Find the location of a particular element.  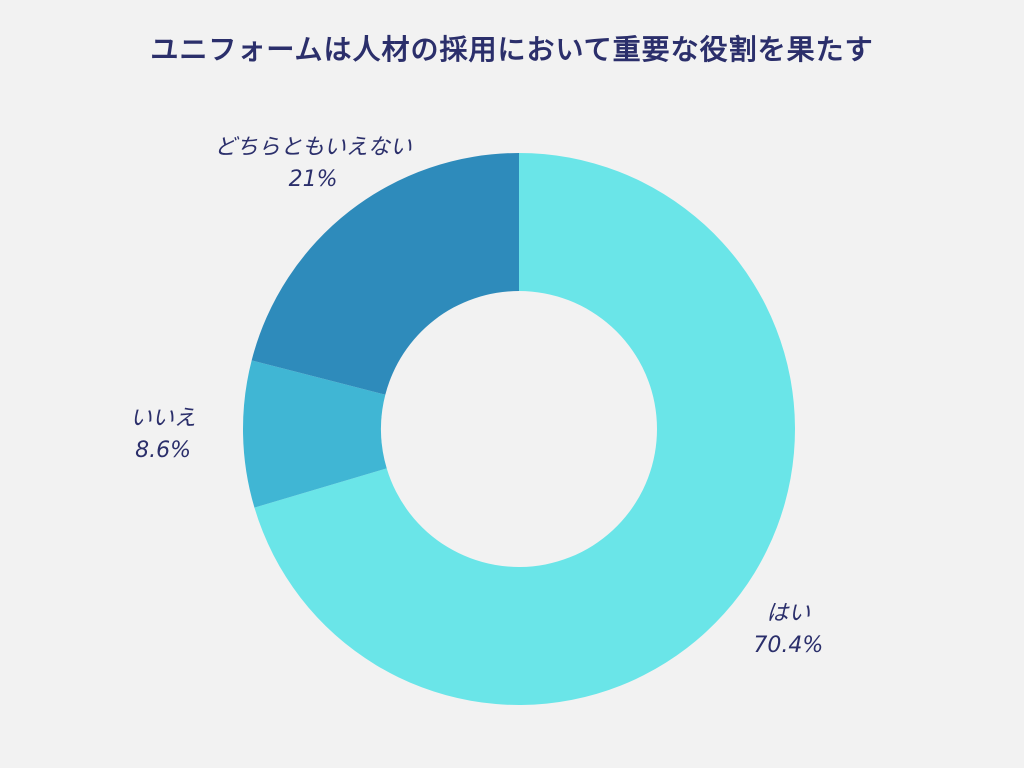

chart-title: ユニフォームは人材の採用において重要な役割を果たす is located at coordinates (512, 49).